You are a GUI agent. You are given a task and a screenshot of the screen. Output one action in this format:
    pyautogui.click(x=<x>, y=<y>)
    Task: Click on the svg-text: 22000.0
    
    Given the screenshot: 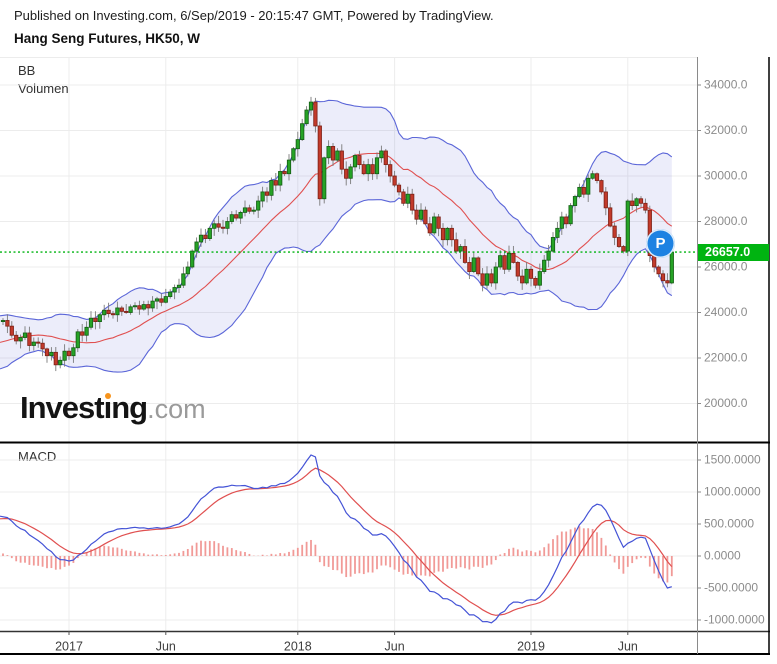 What is the action you would take?
    pyautogui.click(x=726, y=358)
    